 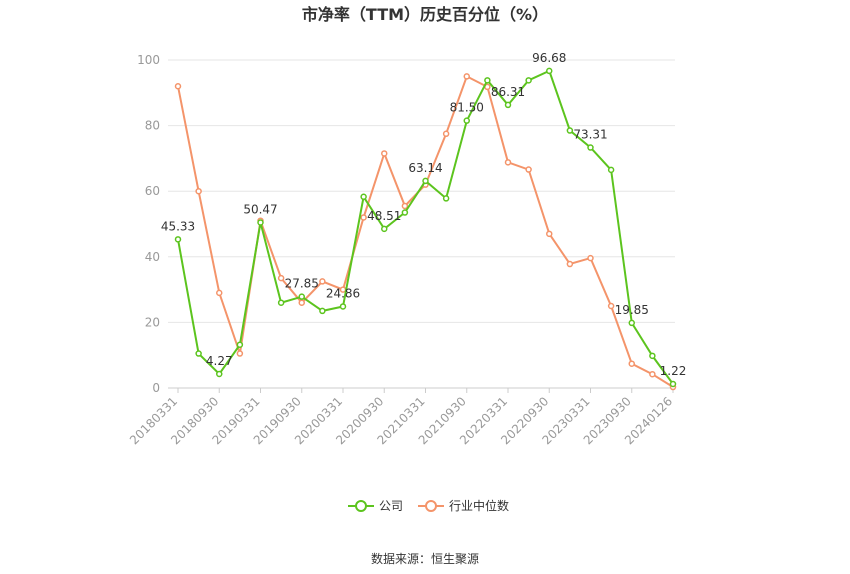 I want to click on y-tick-label: 100, so click(x=148, y=60).